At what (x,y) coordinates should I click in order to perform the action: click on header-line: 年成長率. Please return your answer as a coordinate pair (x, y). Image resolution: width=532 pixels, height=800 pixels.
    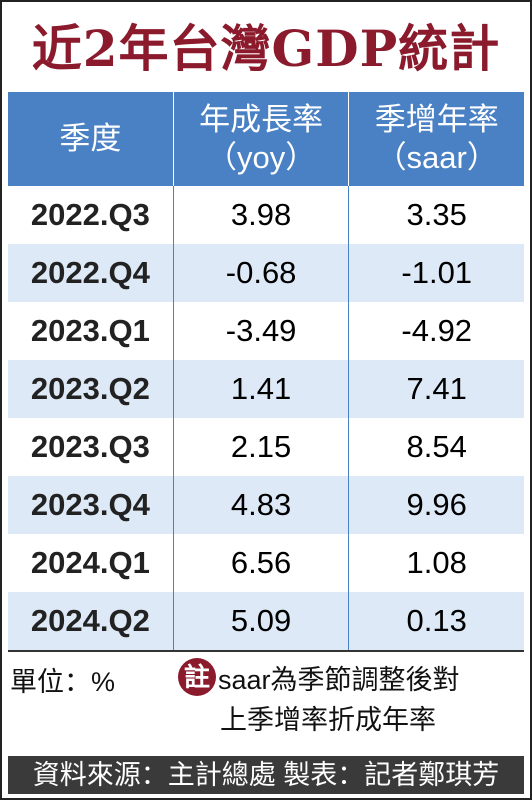
    Looking at the image, I should click on (261, 119).